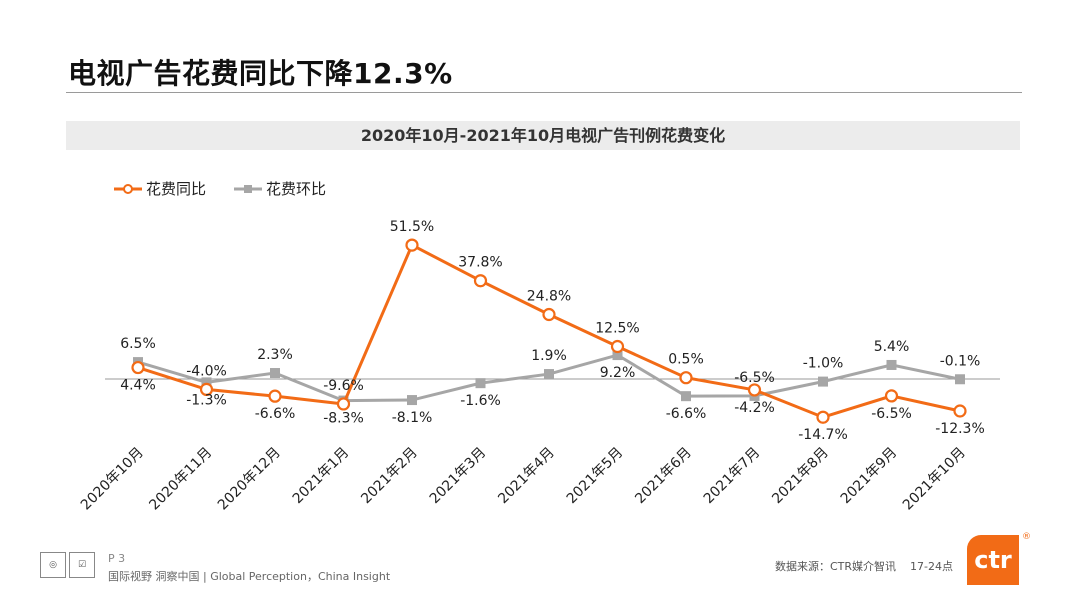 The image size is (1080, 608). What do you see at coordinates (296, 189) in the screenshot?
I see `legend-label: 花费环比` at bounding box center [296, 189].